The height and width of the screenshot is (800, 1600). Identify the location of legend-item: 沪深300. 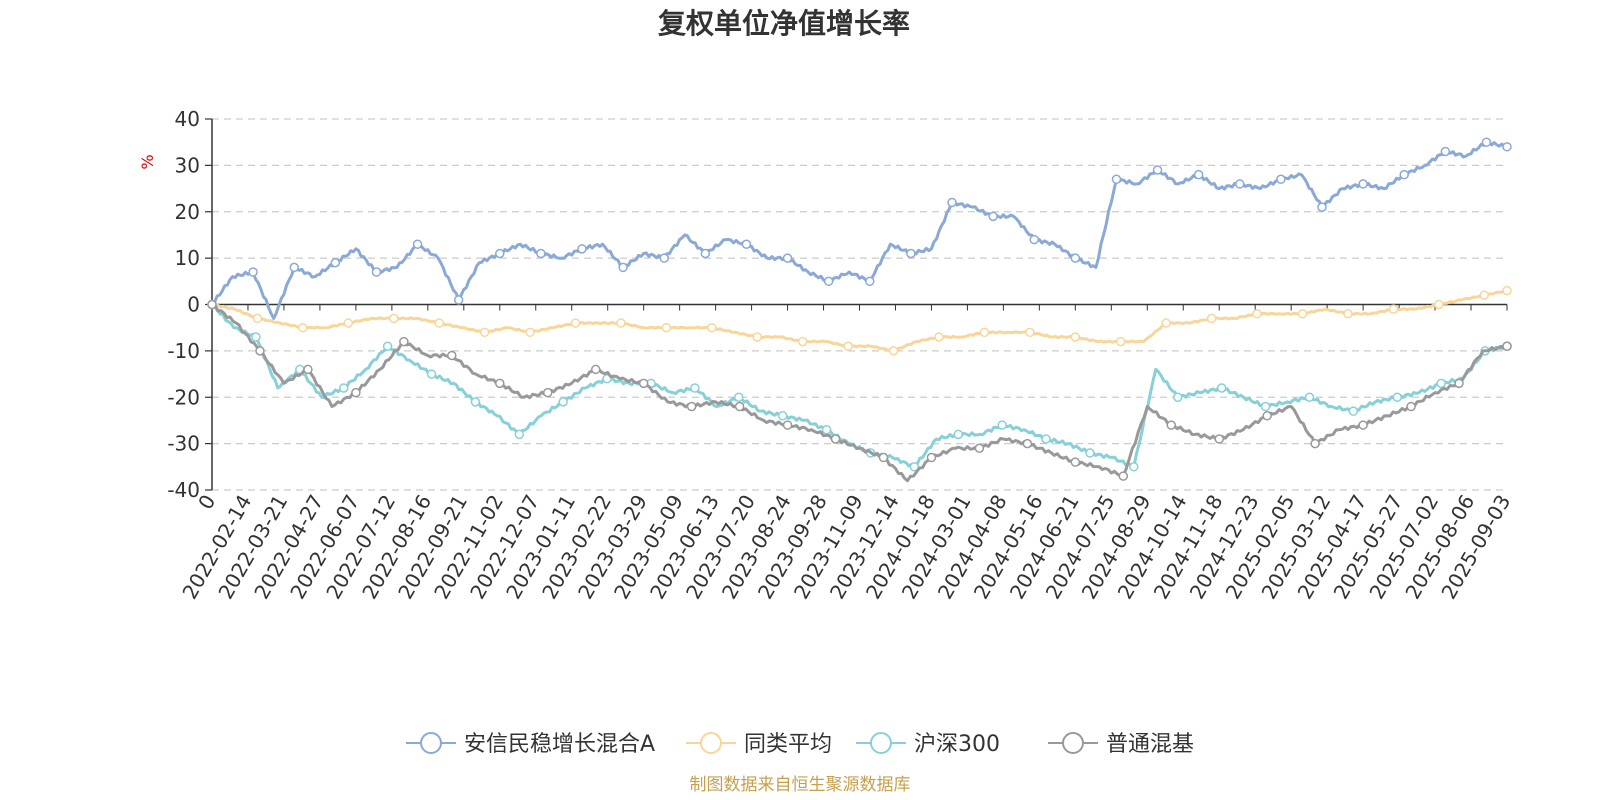
(928, 744).